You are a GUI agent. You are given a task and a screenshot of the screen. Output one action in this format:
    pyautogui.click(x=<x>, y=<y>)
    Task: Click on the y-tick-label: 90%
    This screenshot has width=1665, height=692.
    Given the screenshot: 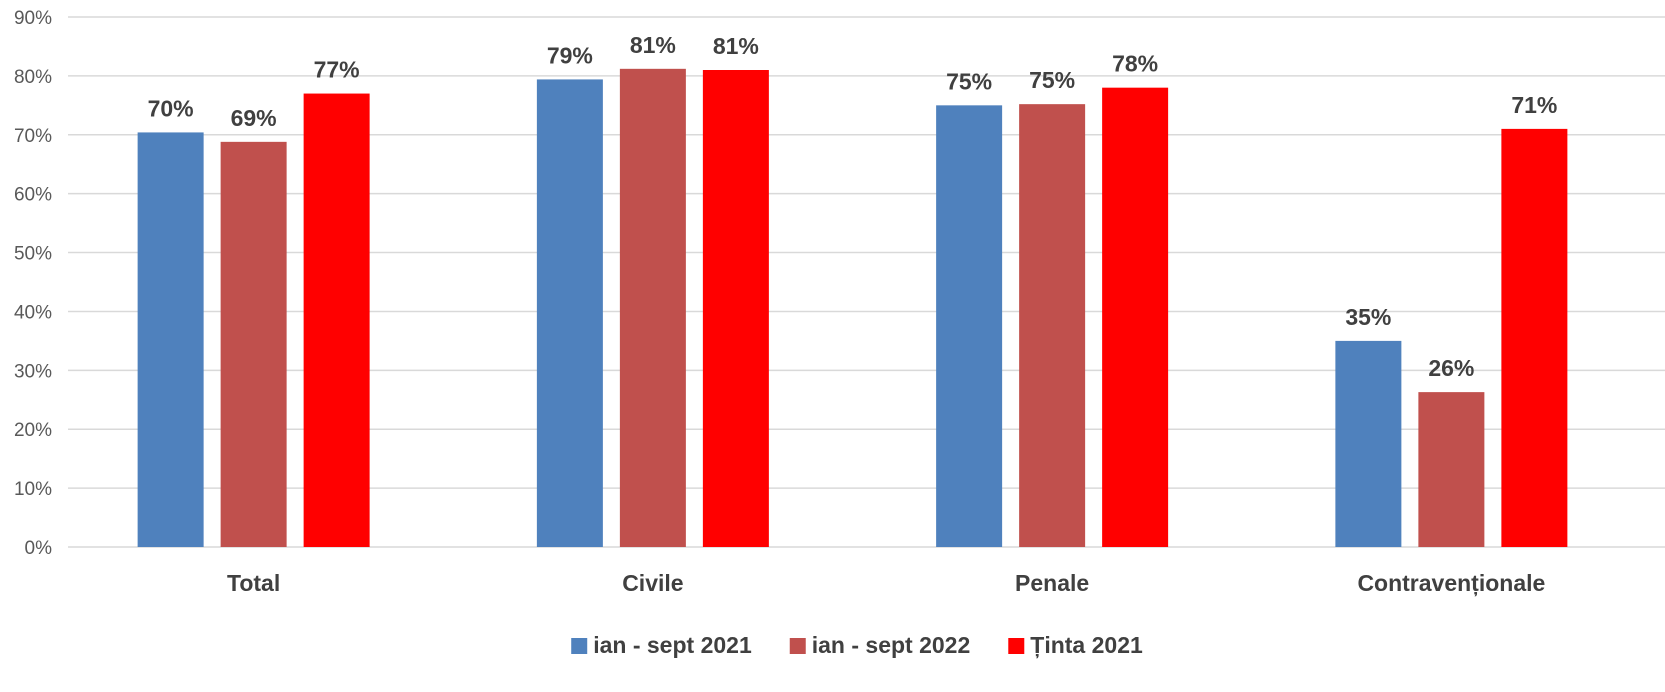 What is the action you would take?
    pyautogui.click(x=33, y=18)
    